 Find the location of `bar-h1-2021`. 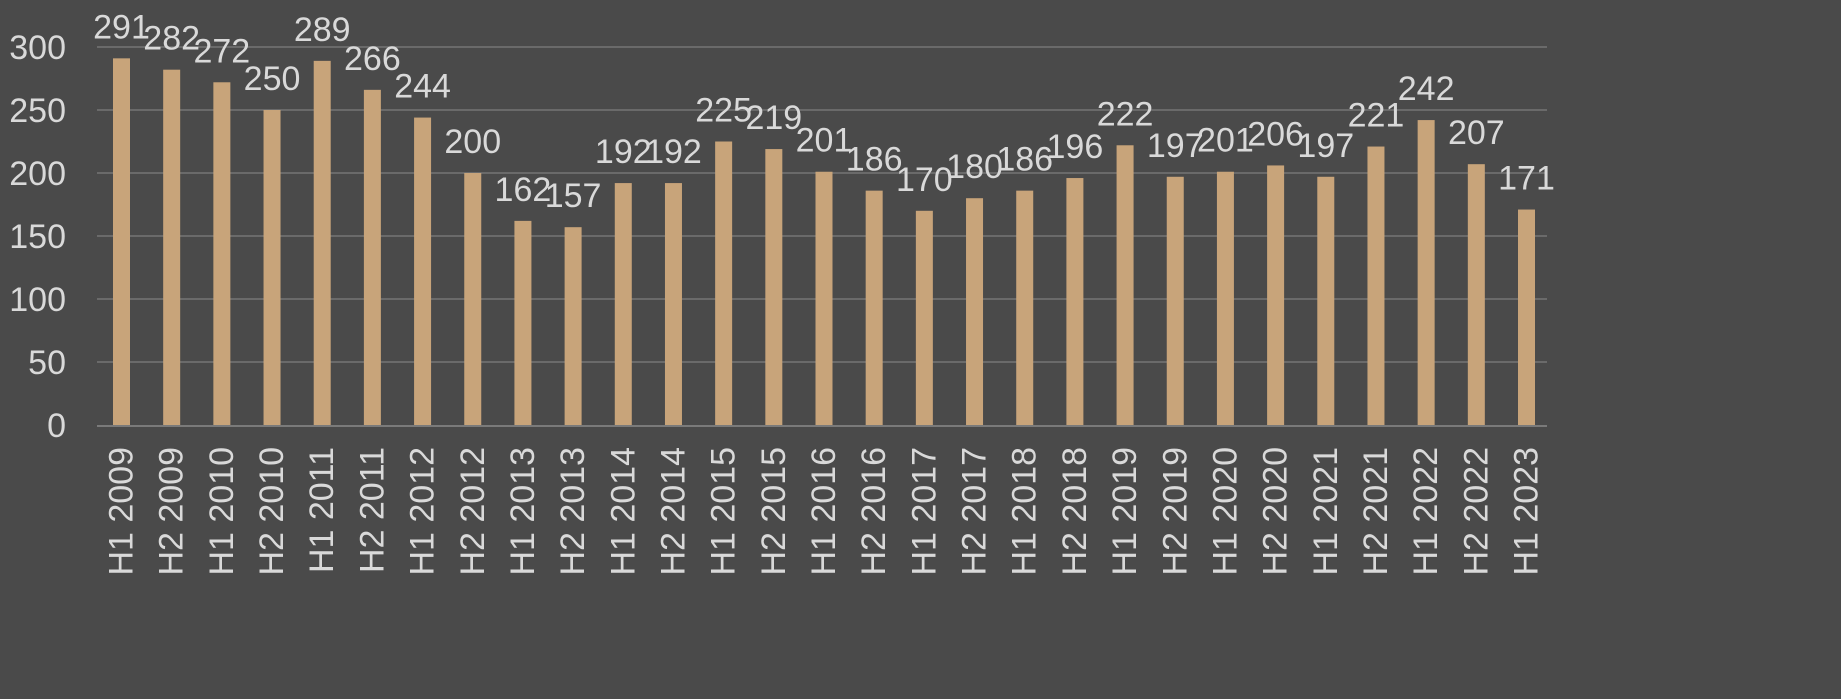

bar-h1-2021 is located at coordinates (1326, 300).